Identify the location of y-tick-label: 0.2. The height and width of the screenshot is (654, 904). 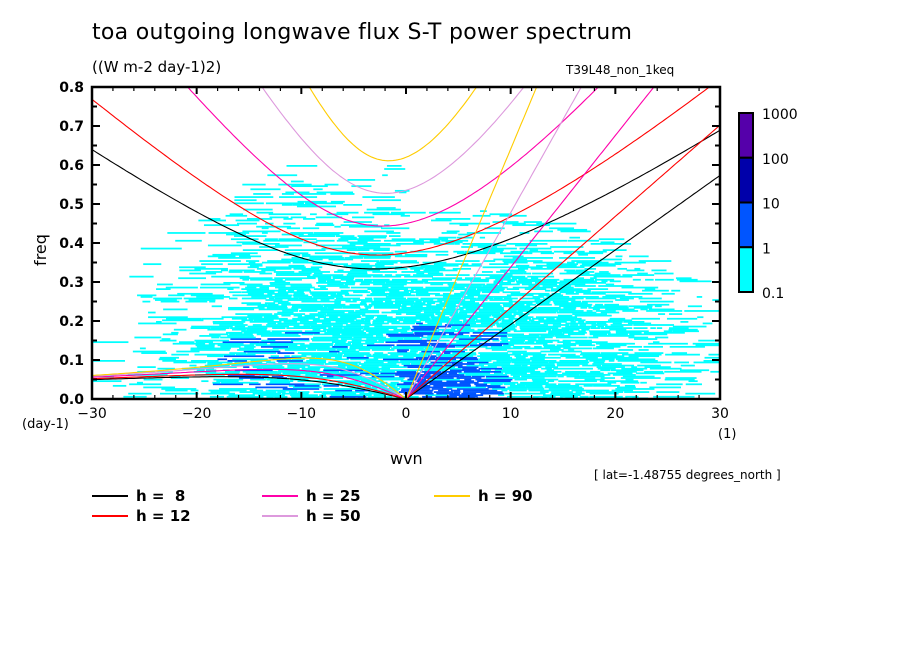
(71, 322).